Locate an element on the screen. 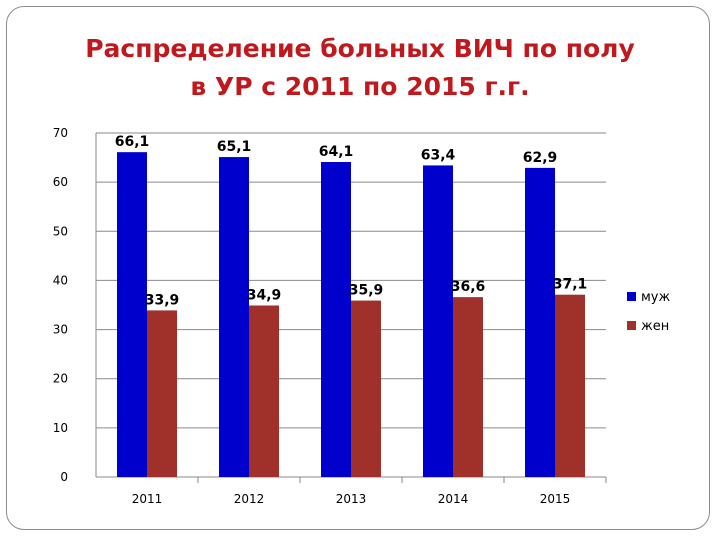 The width and height of the screenshot is (720, 540). data-label: 36,6 is located at coordinates (468, 287).